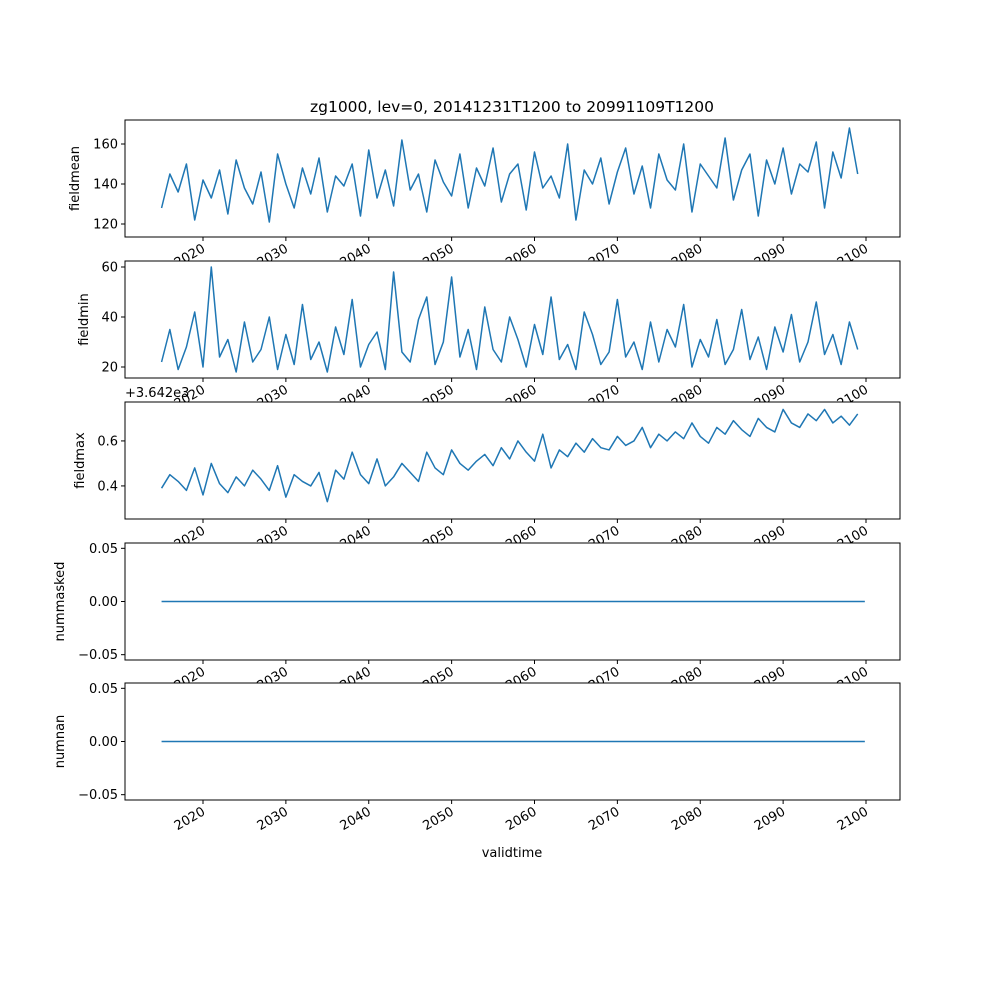  Describe the element at coordinates (60, 602) in the screenshot. I see `y-axis-label: nummasked` at that location.